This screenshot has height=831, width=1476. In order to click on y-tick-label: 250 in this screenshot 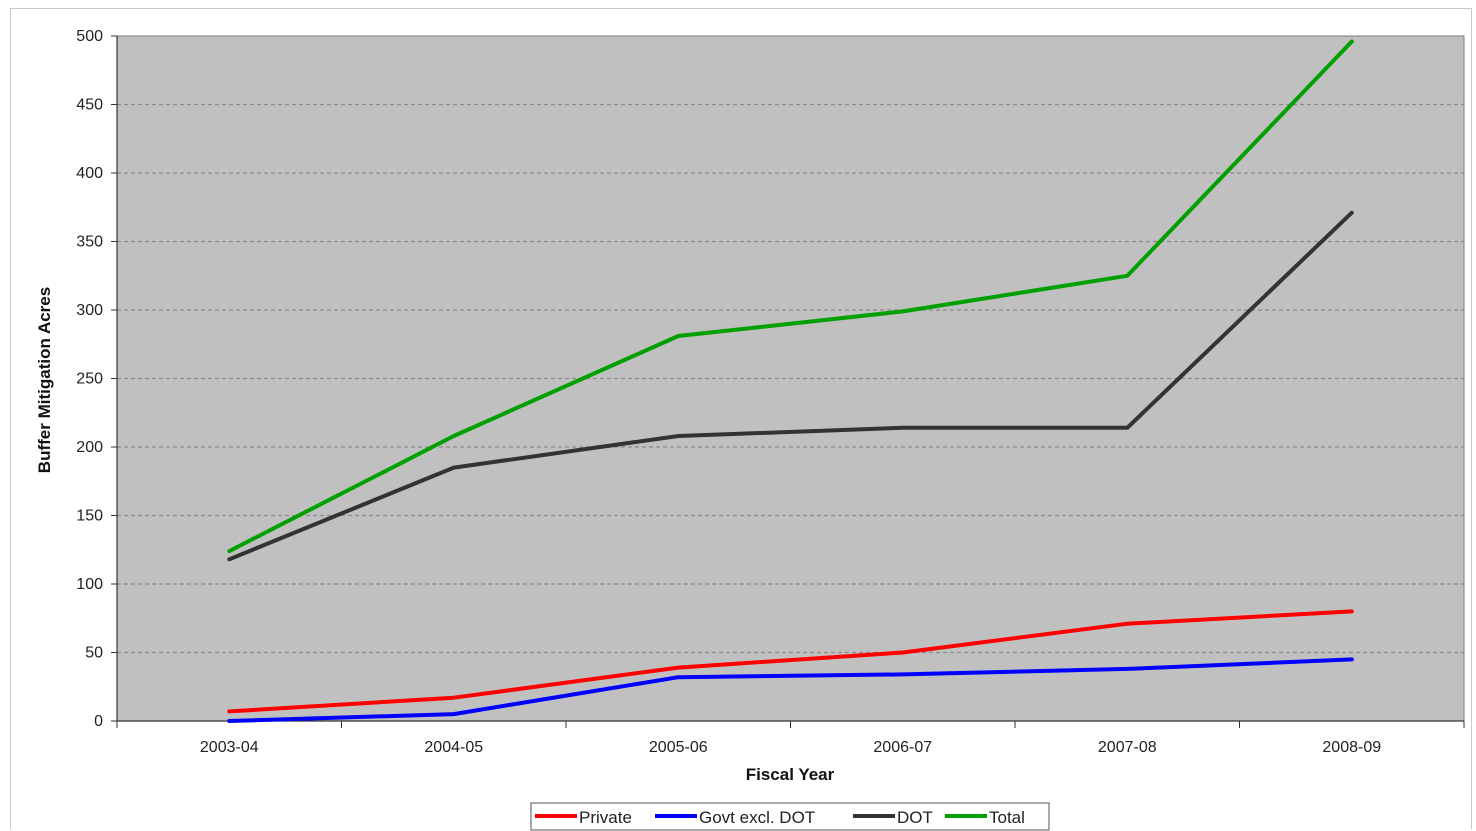, I will do `click(89, 379)`.